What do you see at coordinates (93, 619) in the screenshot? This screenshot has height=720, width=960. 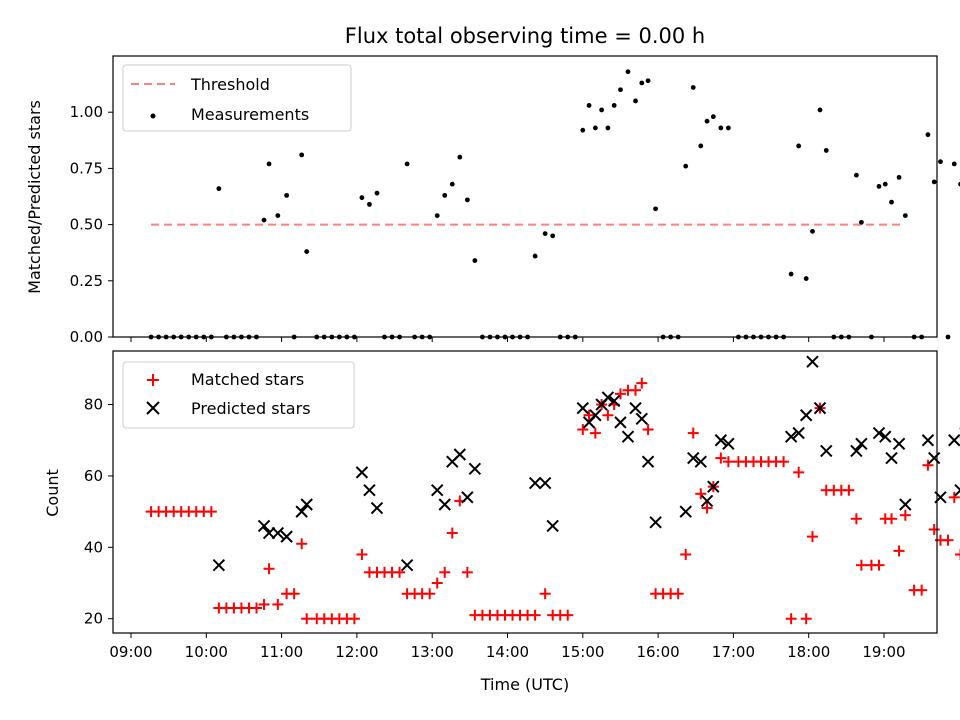 I see `bottom-y-tick-label: 20` at bounding box center [93, 619].